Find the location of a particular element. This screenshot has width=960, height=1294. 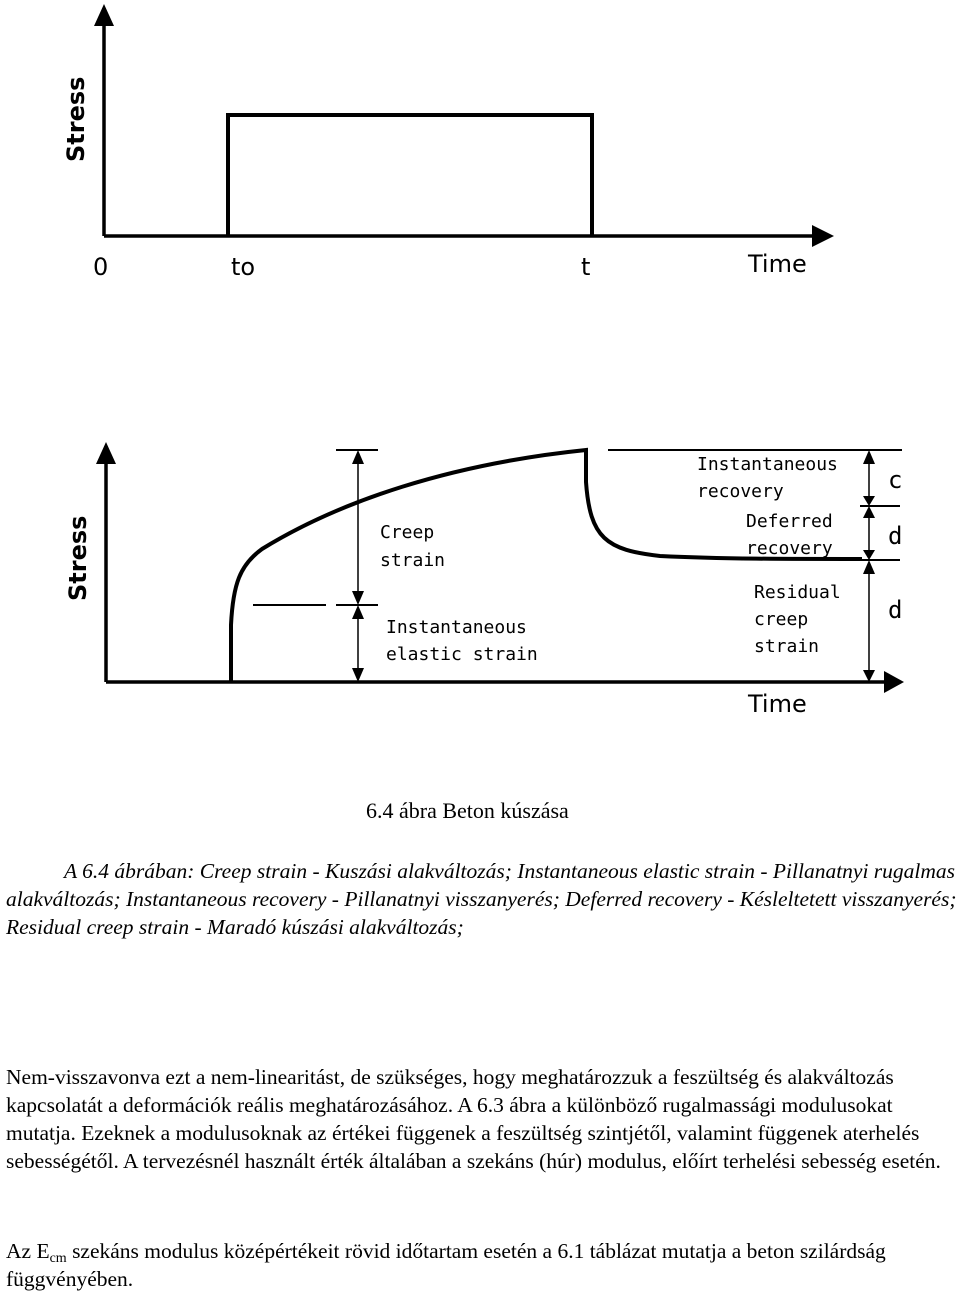

tick-label-0: 0 is located at coordinates (100, 267).